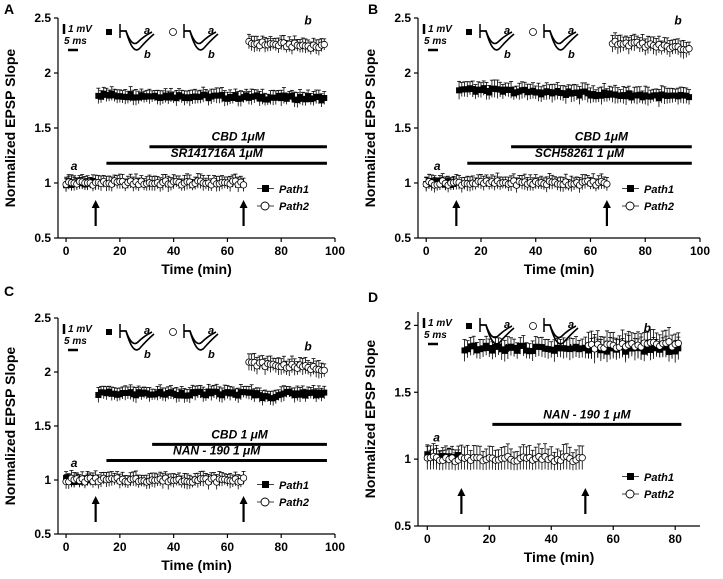 The image size is (723, 579). Describe the element at coordinates (676, 539) in the screenshot. I see `x-tick-label: 80` at that location.